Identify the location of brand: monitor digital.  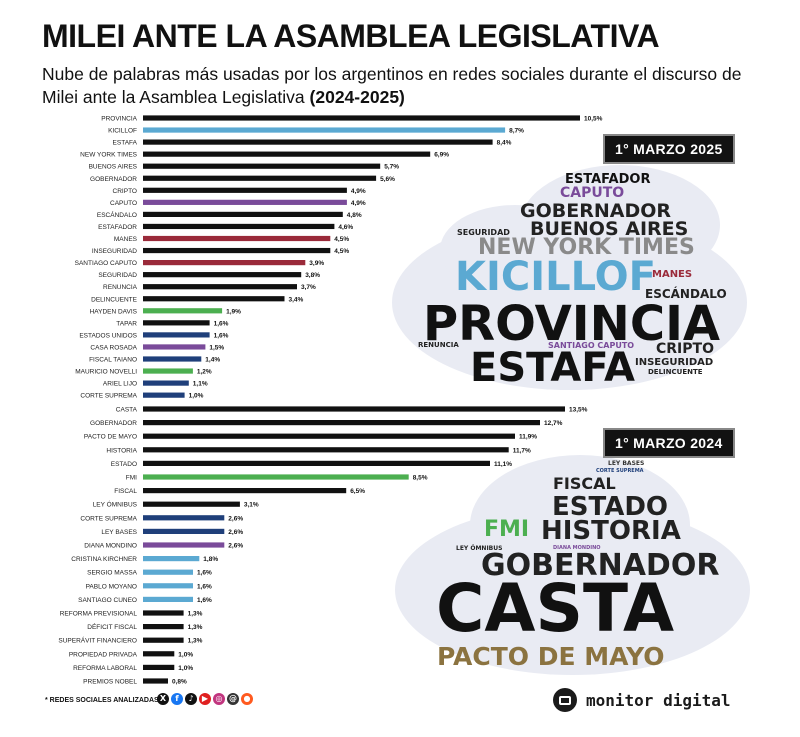
(642, 700).